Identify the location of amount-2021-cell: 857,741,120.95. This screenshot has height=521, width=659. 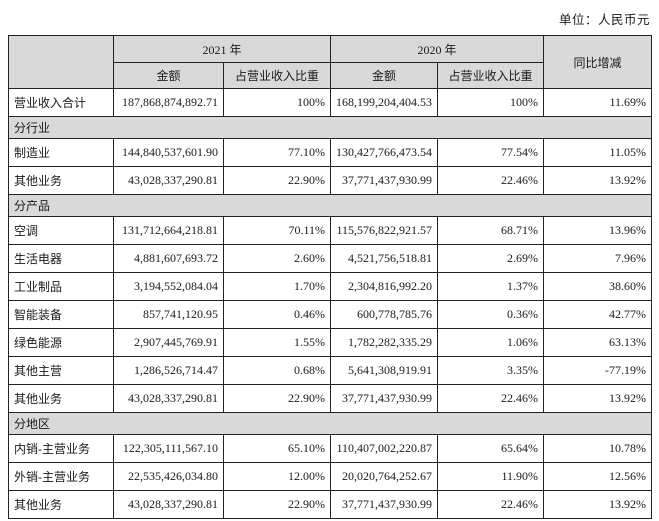
(168, 314).